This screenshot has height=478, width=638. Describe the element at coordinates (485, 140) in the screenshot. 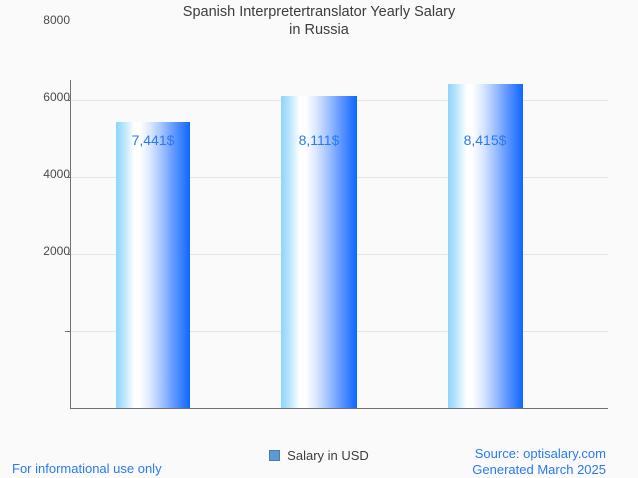

I see `bar-value-2025: 8,415$` at that location.